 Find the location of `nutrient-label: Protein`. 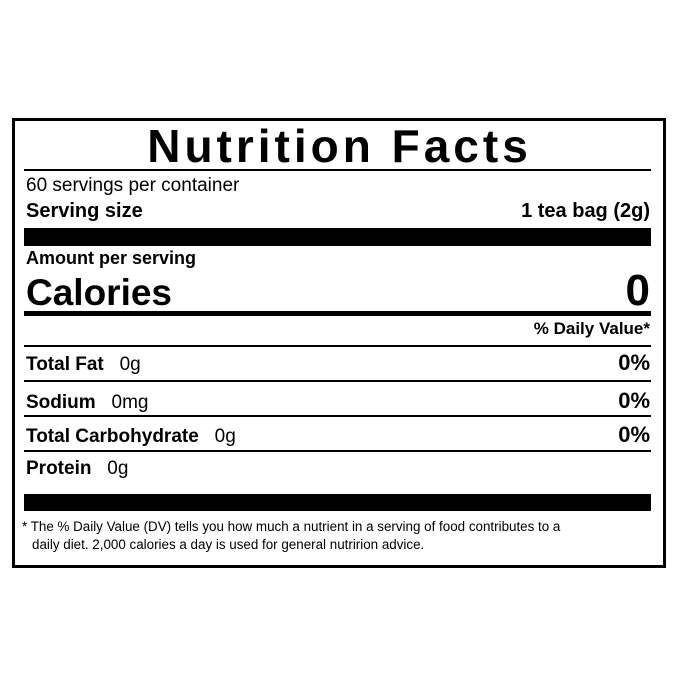

nutrient-label: Protein is located at coordinates (59, 468).